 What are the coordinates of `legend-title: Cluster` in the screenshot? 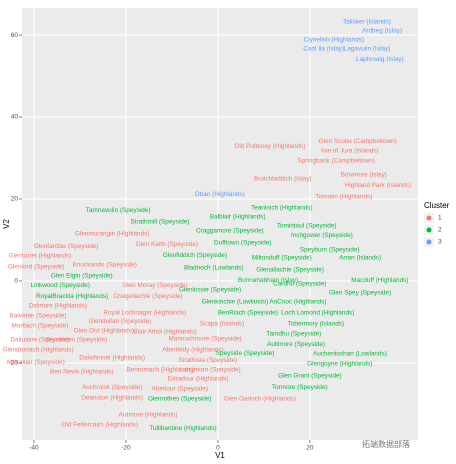 It's located at (437, 205).